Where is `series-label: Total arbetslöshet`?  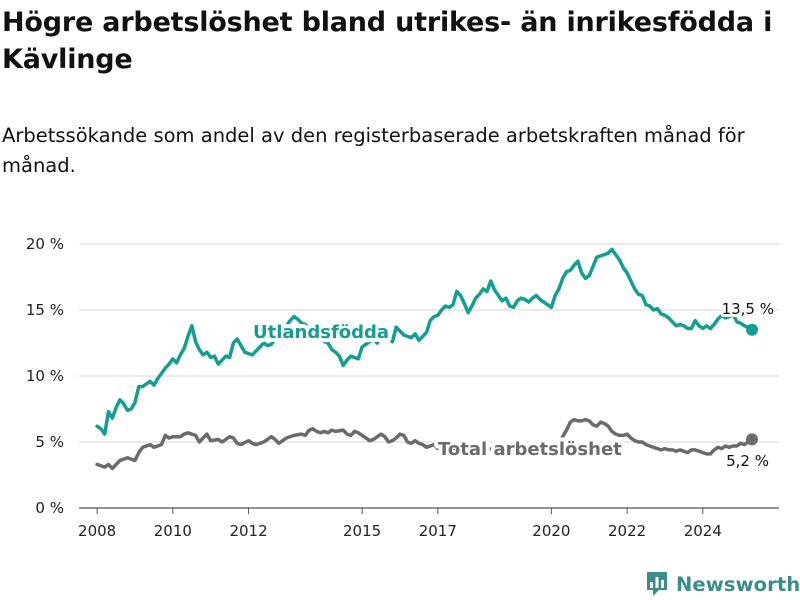
series-label: Total arbetslöshet is located at coordinates (530, 449).